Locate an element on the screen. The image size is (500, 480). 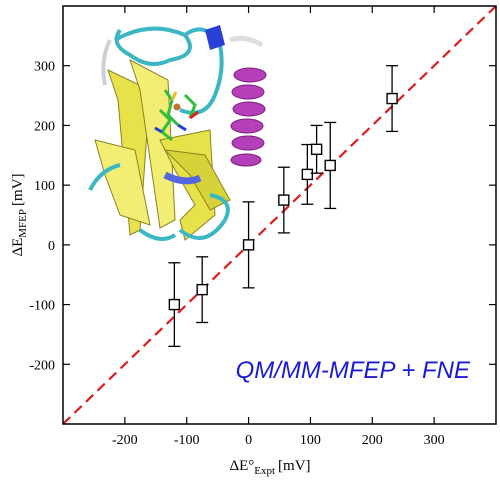
x-tick-label: -200 is located at coordinates (125, 440).